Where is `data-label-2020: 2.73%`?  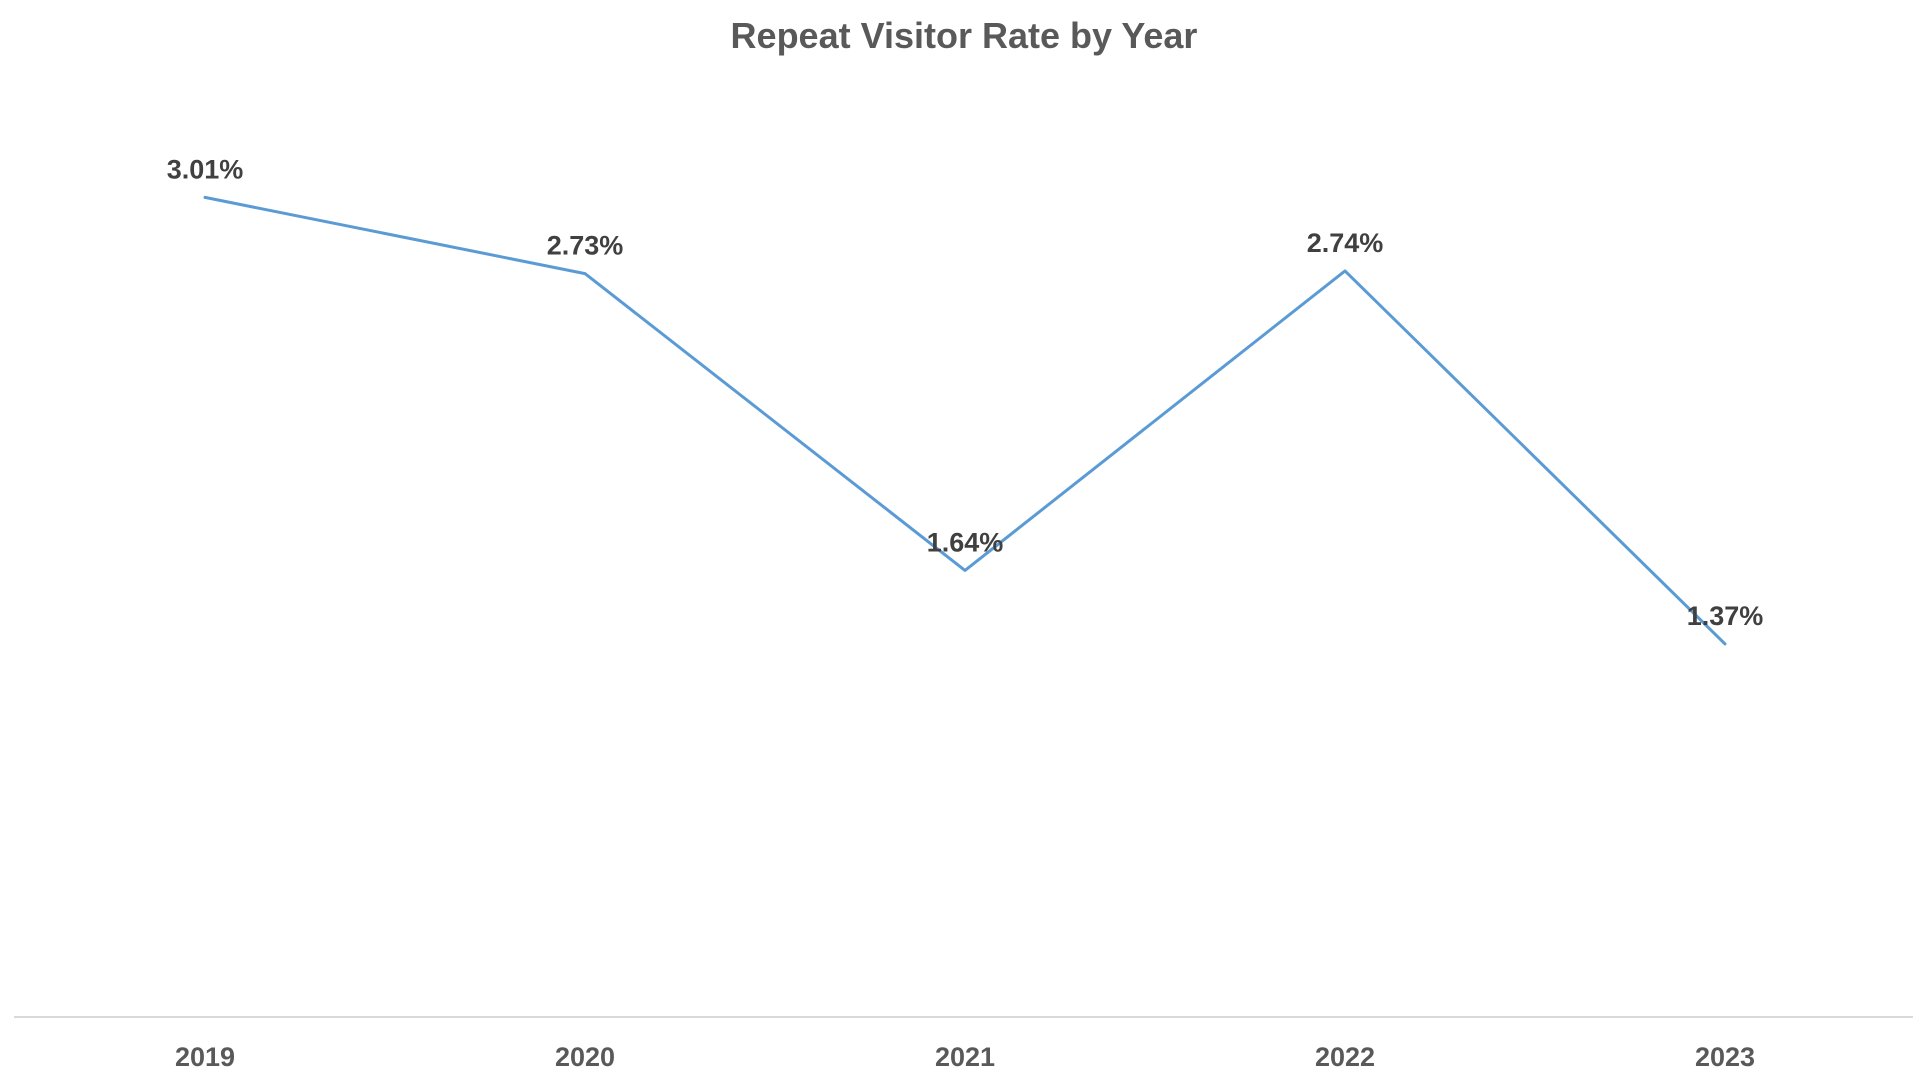 data-label-2020: 2.73% is located at coordinates (585, 246).